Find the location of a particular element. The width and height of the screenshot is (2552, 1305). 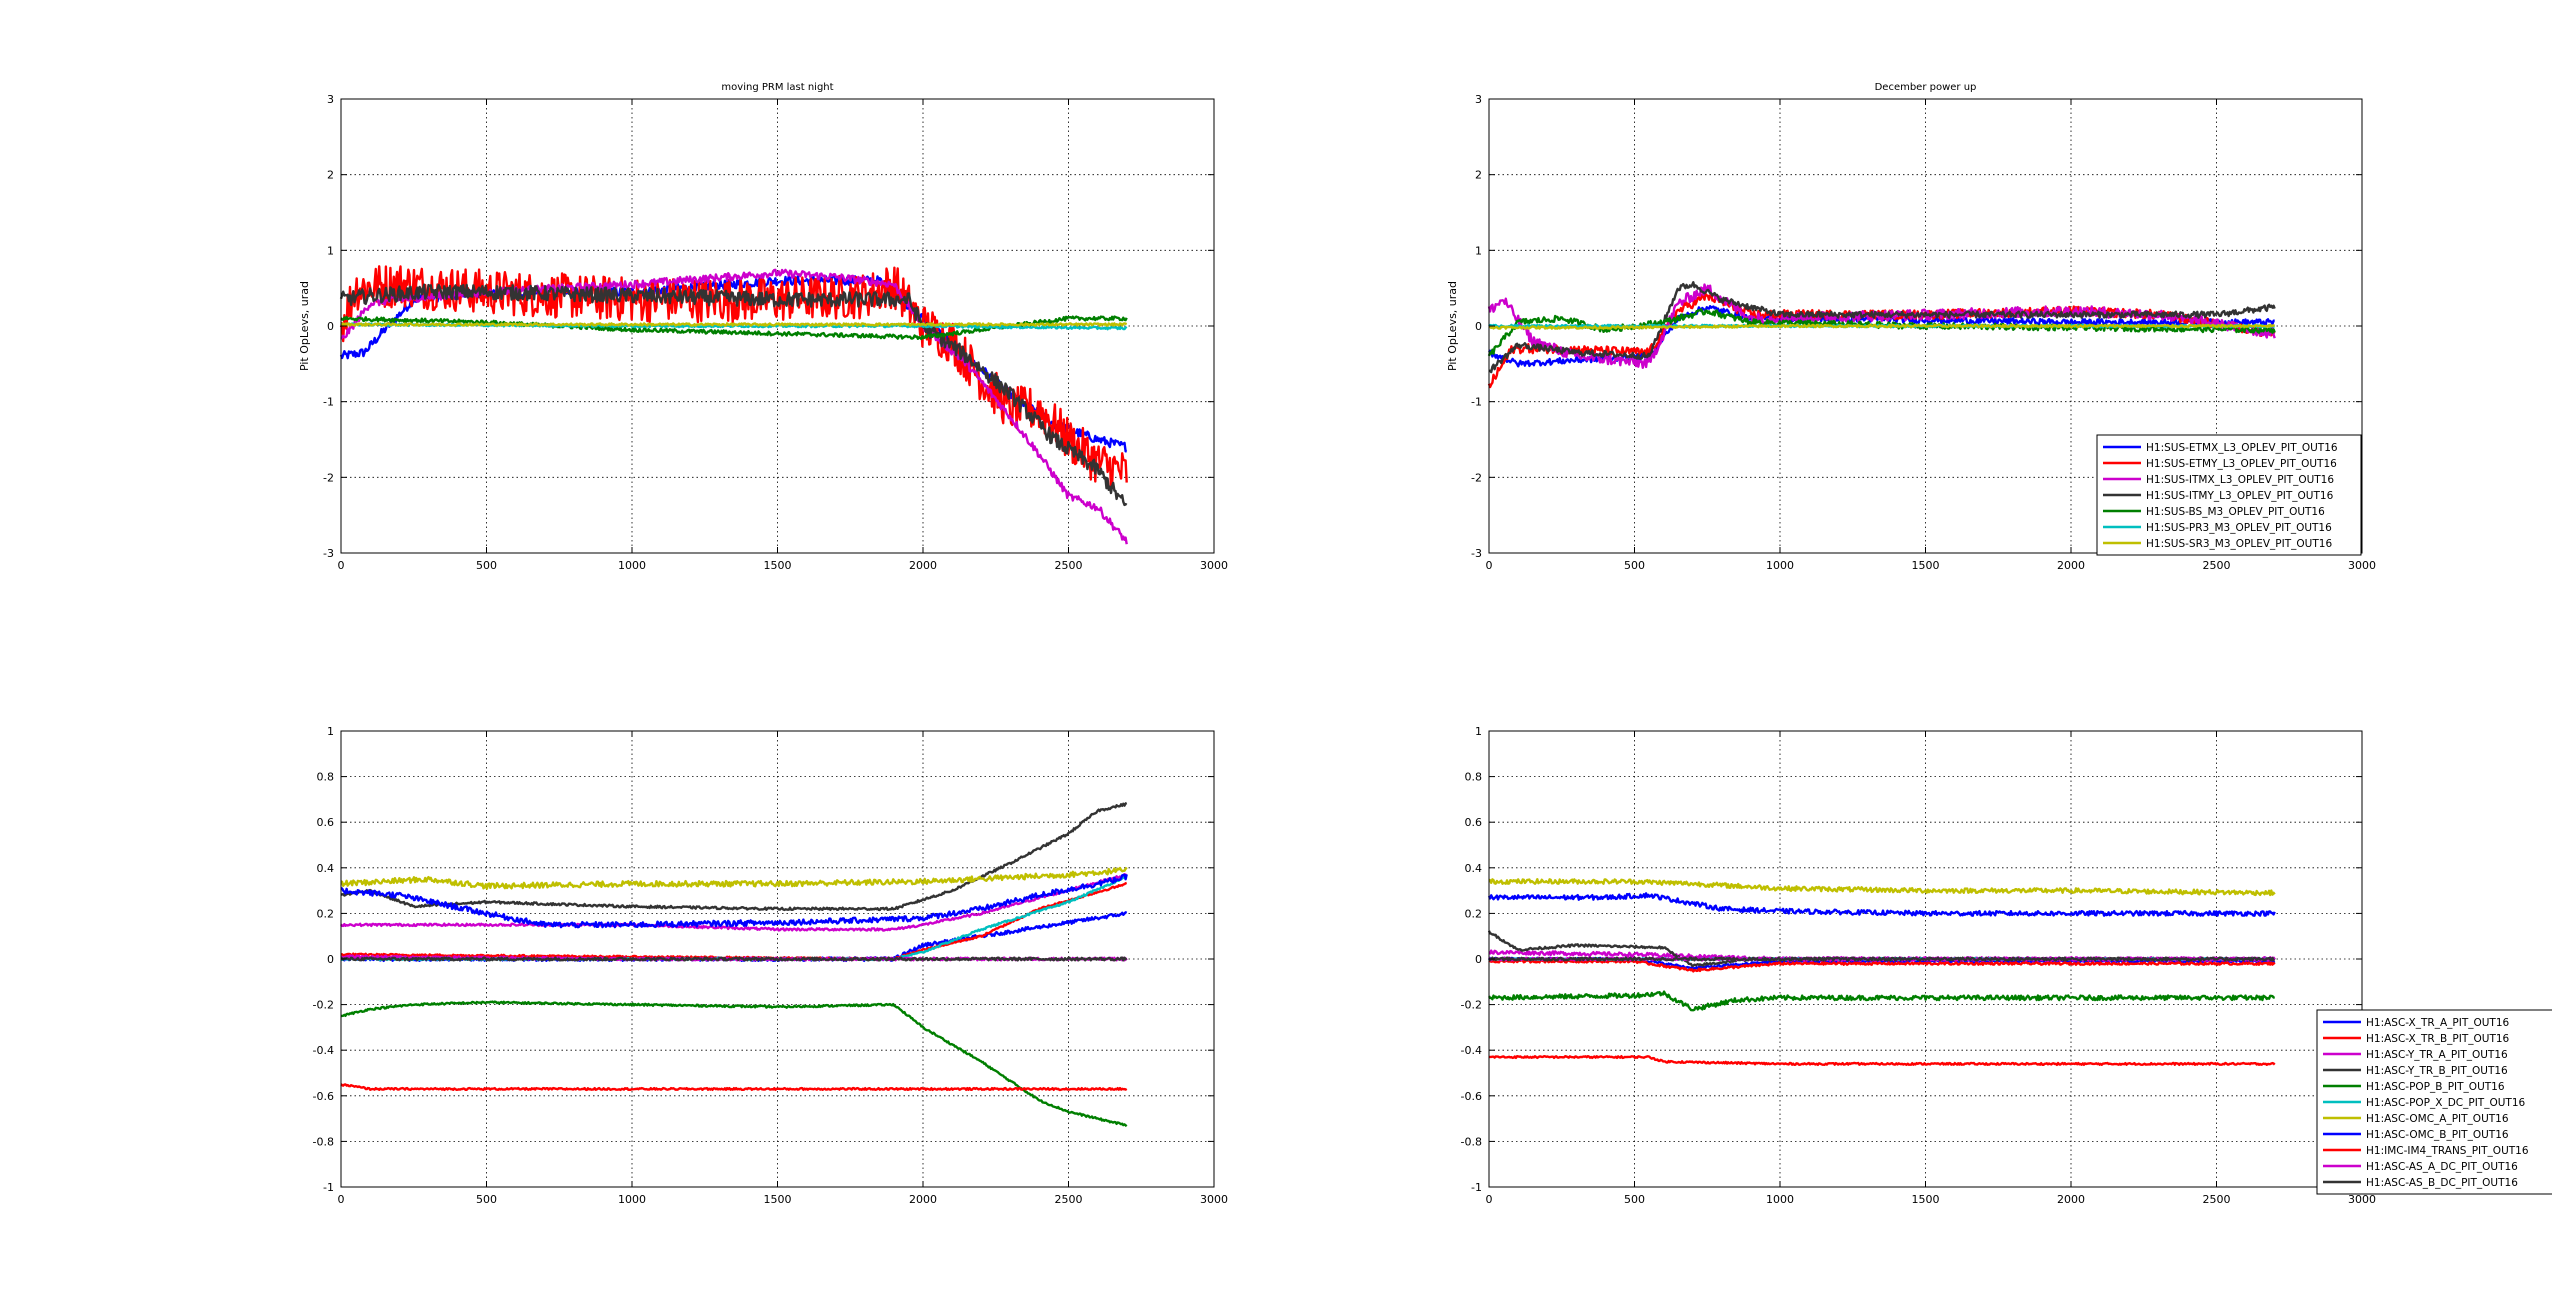

chart-title: moving PRM last night is located at coordinates (777, 87).